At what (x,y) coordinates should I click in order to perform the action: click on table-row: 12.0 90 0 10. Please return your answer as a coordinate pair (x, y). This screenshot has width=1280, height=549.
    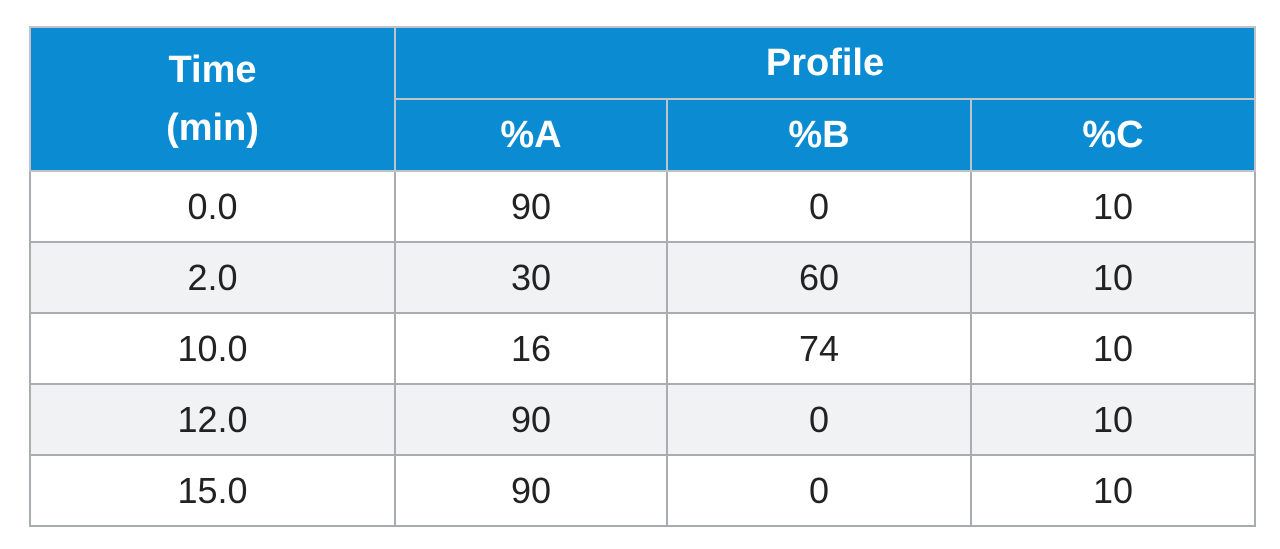
    Looking at the image, I should click on (643, 419).